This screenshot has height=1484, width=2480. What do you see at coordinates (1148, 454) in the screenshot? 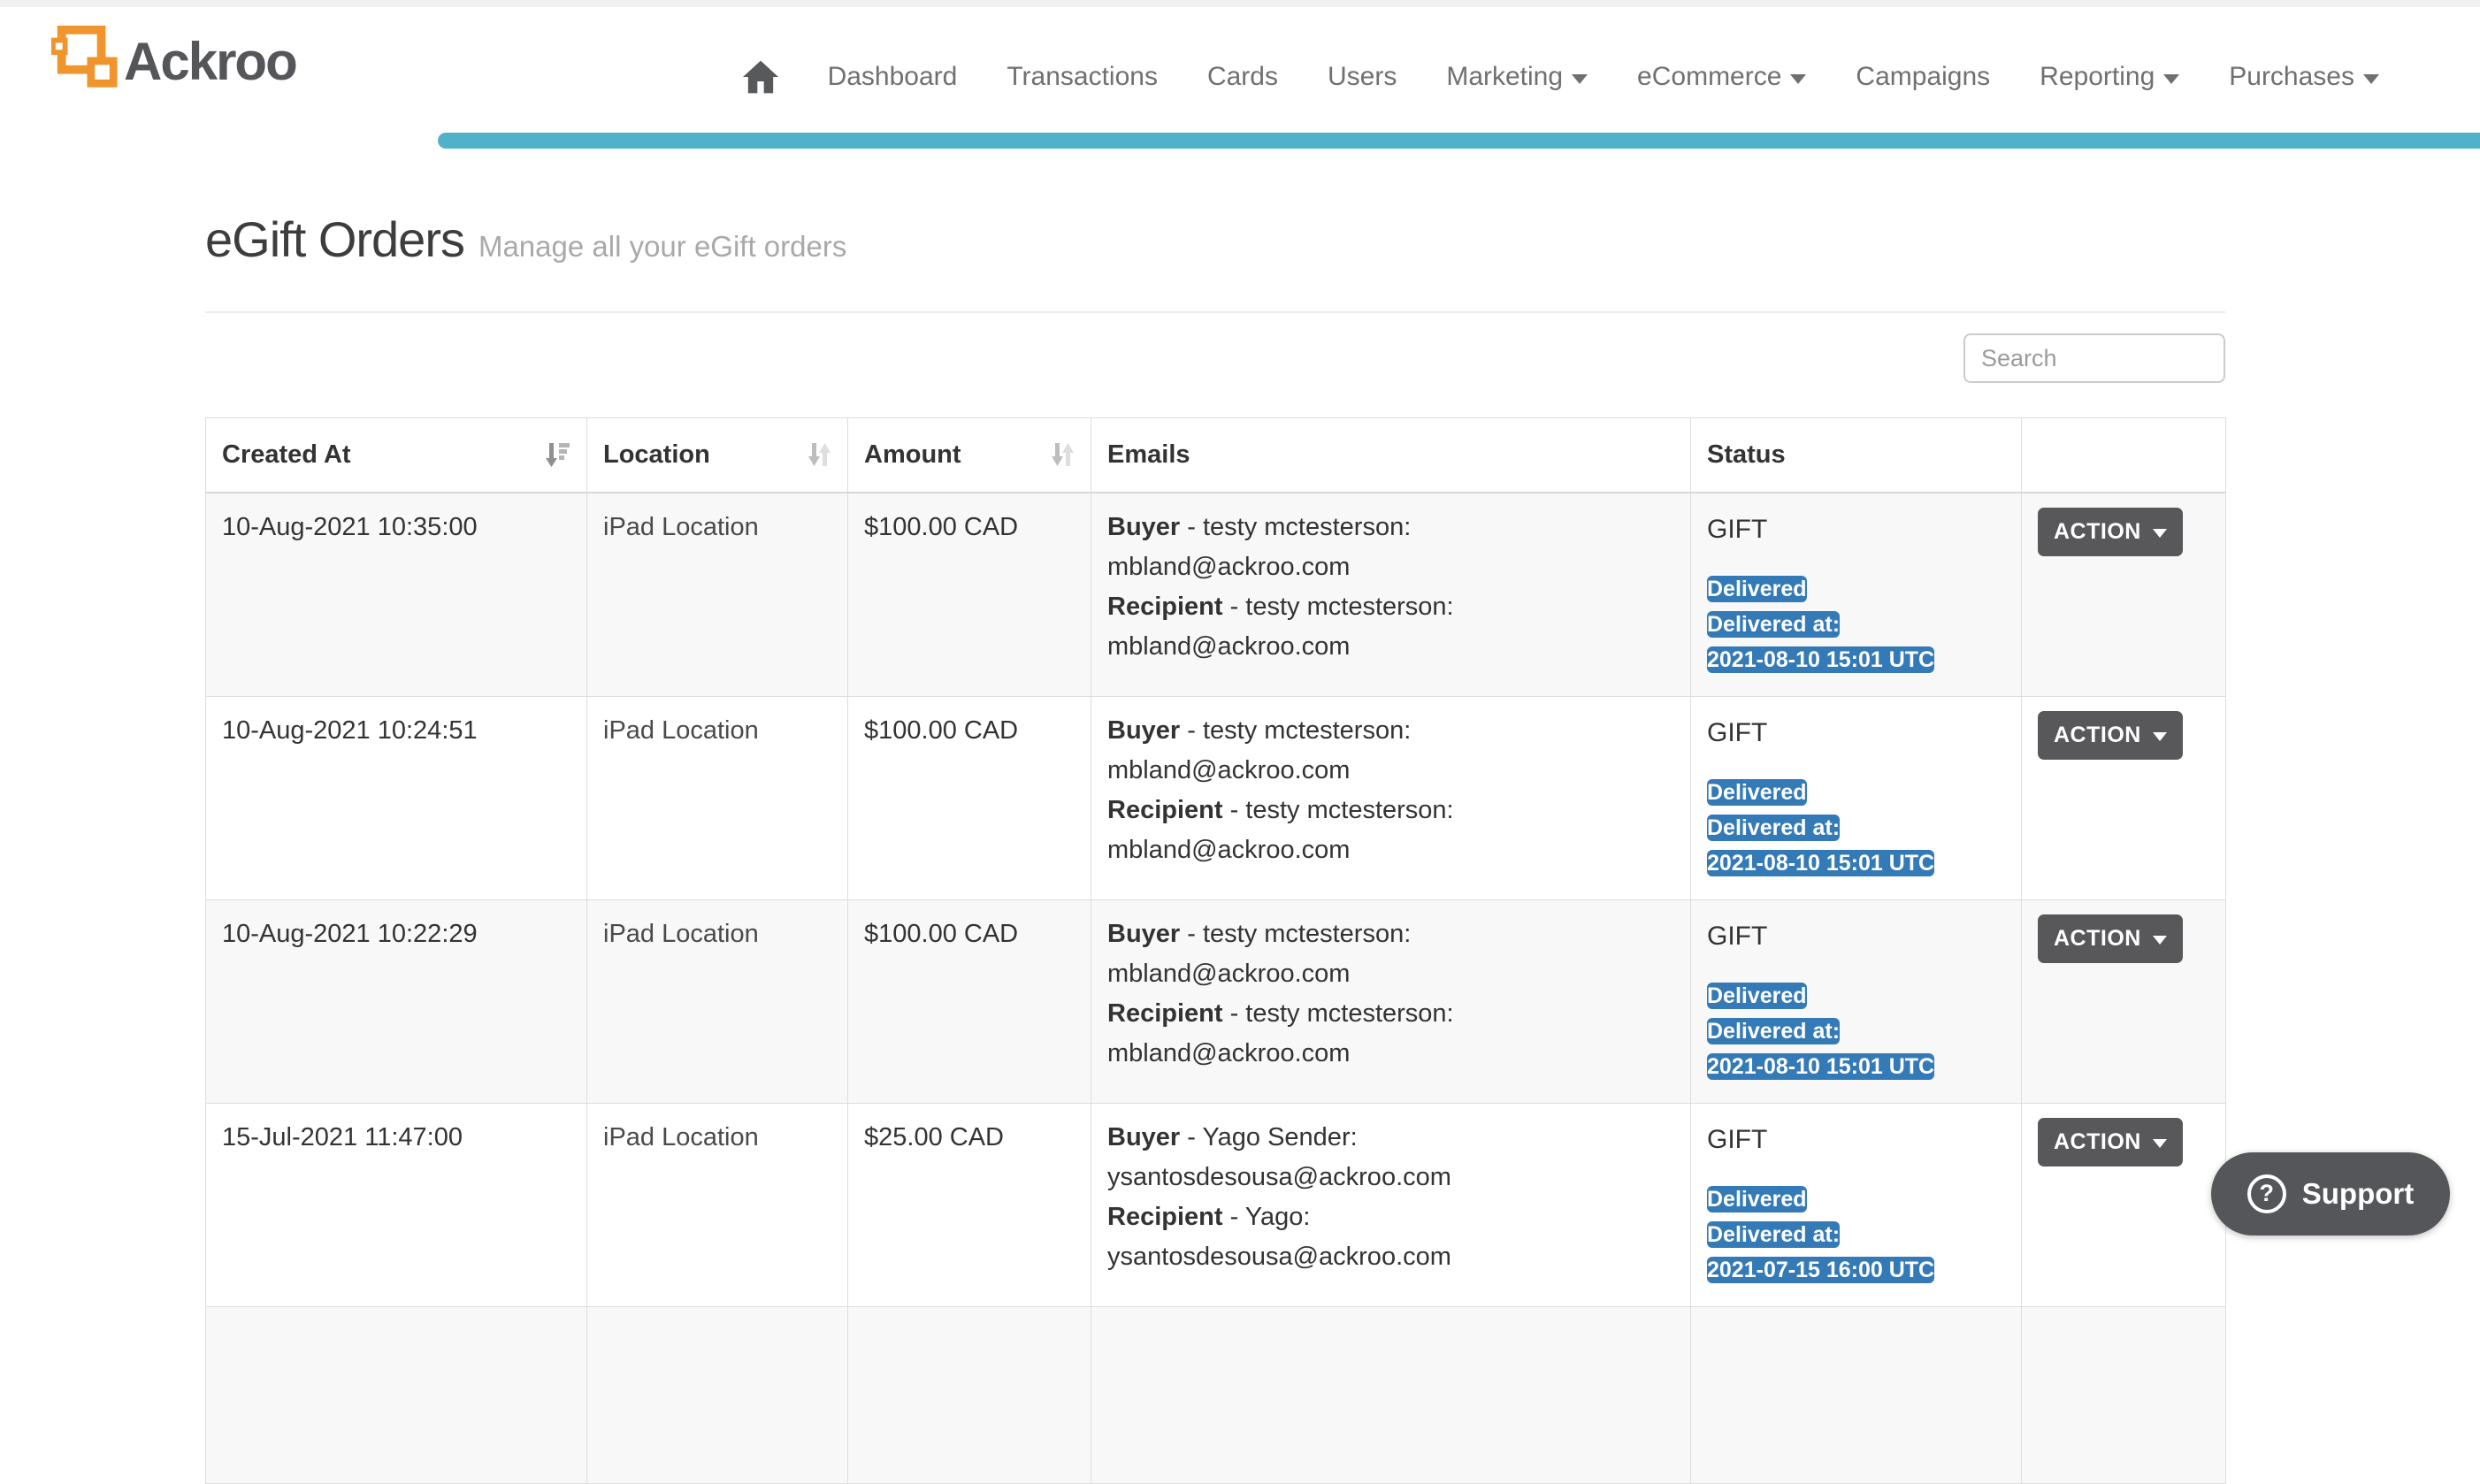
I see `column-label: Emails` at bounding box center [1148, 454].